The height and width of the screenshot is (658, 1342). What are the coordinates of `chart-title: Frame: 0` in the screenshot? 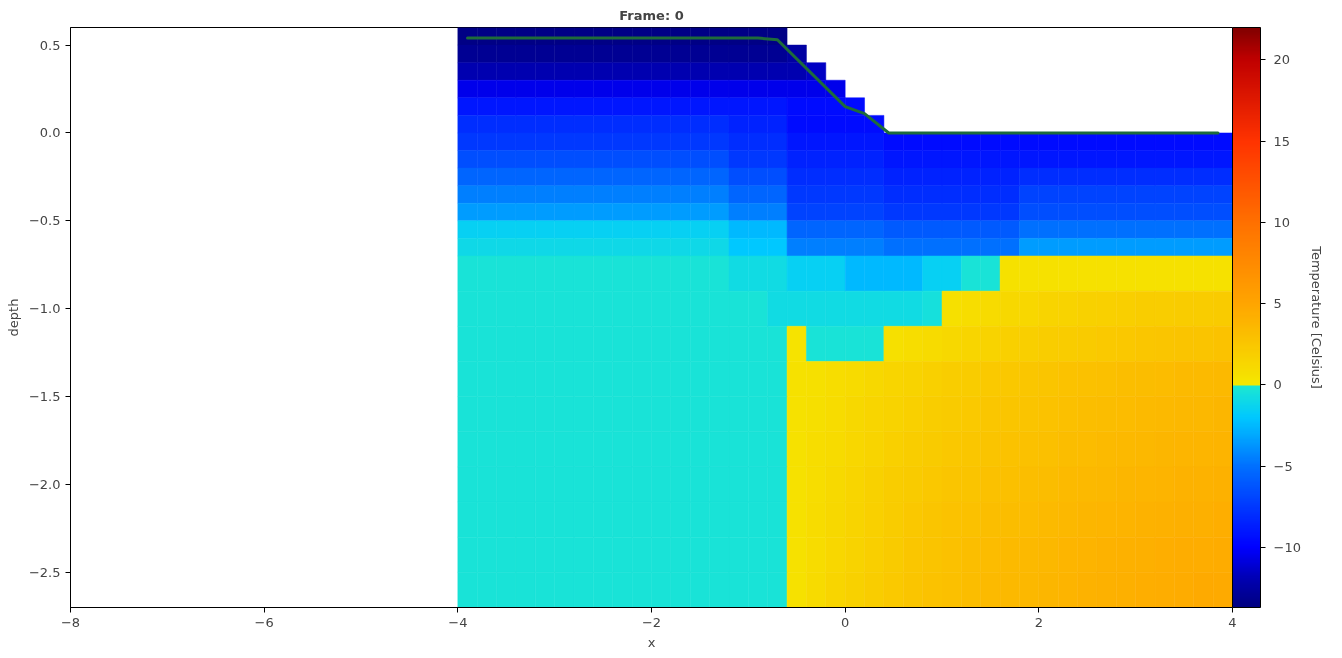 It's located at (651, 15).